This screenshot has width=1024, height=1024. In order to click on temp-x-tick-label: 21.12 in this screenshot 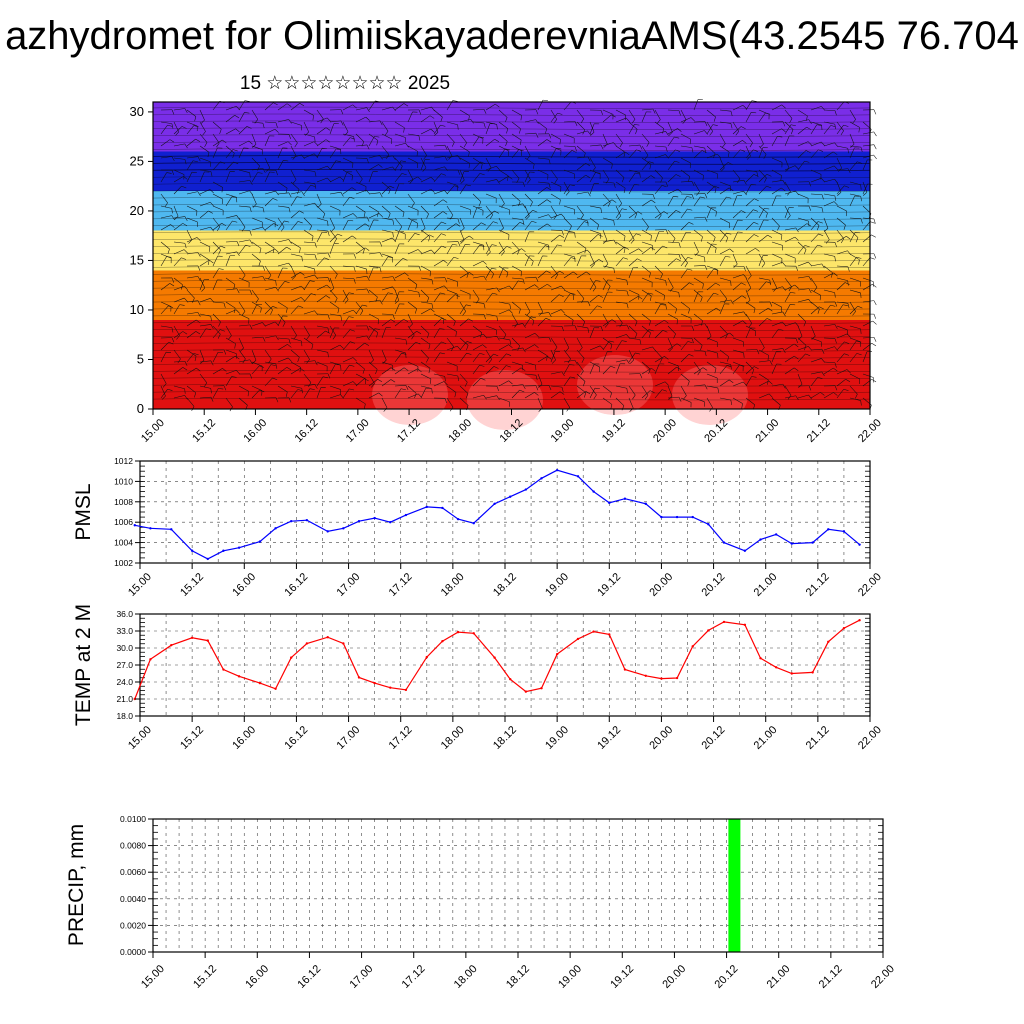, I will do `click(818, 738)`.